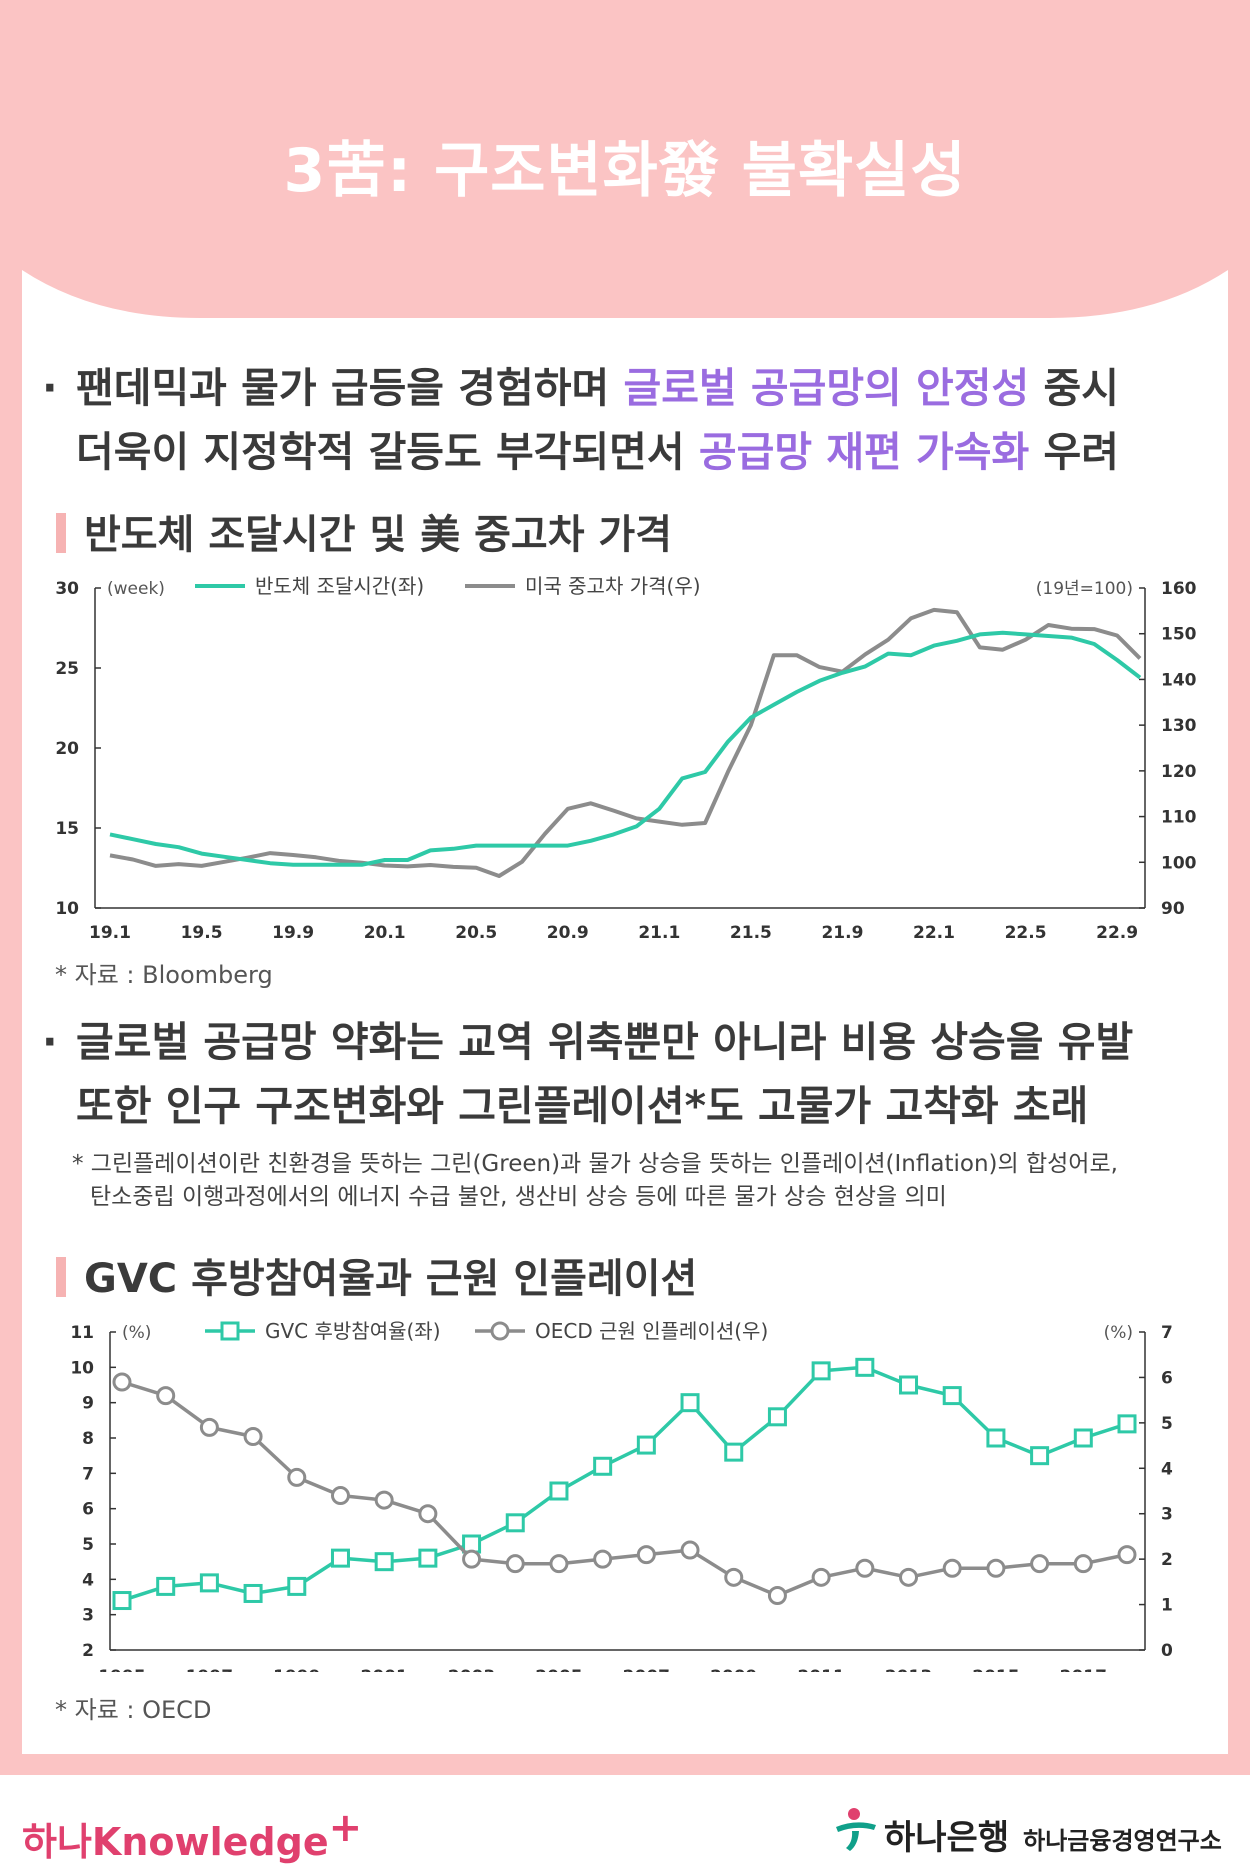  Describe the element at coordinates (625, 1824) in the screenshot. I see `footer` at that location.